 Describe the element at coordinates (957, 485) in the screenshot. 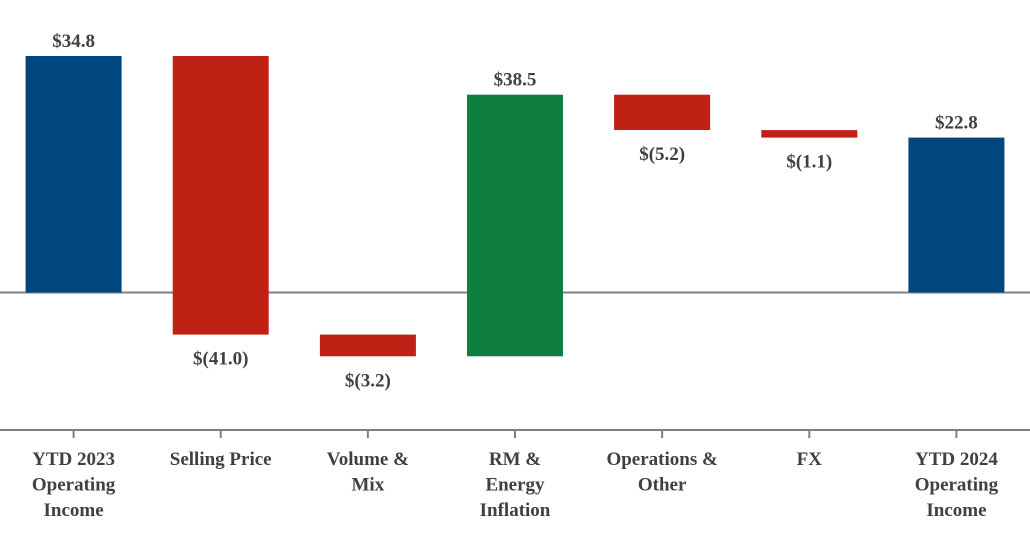

I see `category-label-7: YTD 2024 Operating Income` at that location.